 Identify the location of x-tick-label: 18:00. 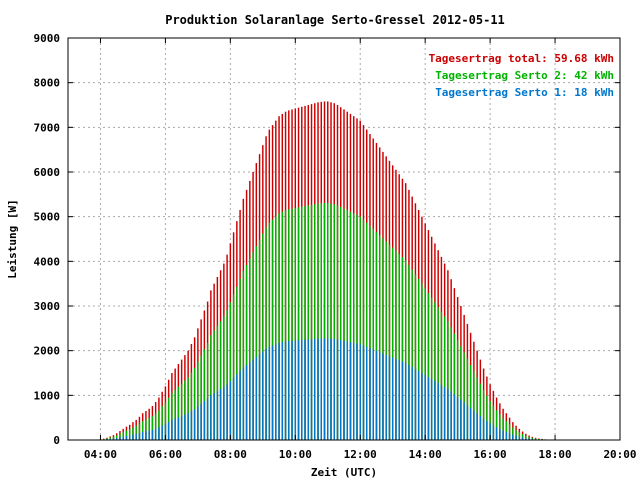
(554, 454).